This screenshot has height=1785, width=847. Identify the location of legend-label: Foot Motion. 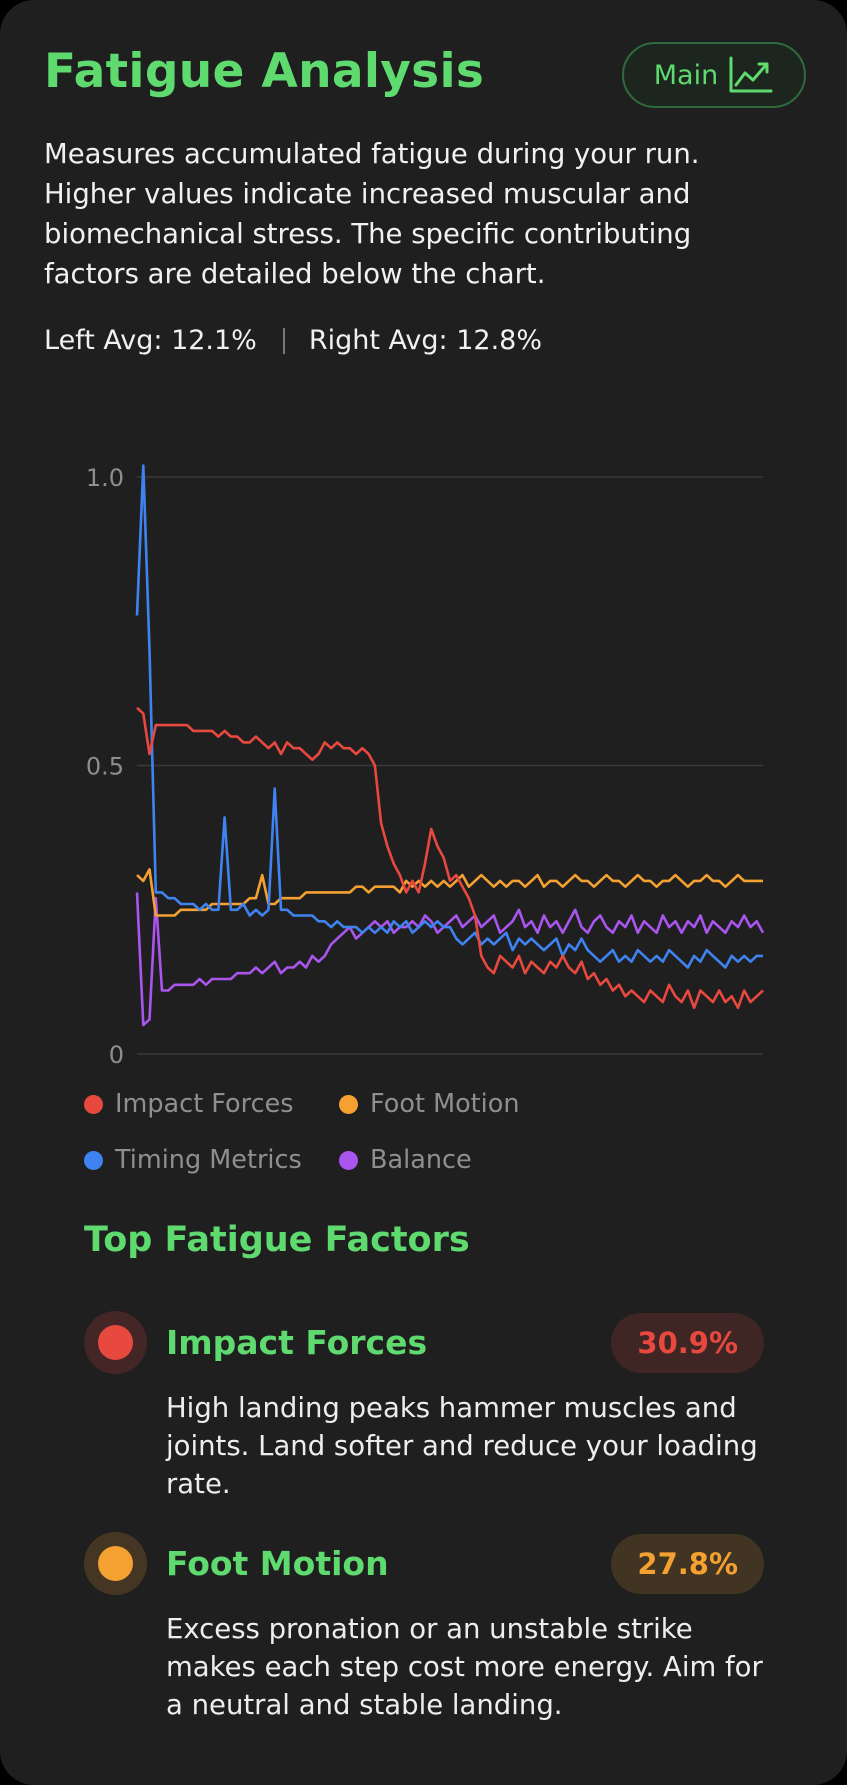
(445, 1104).